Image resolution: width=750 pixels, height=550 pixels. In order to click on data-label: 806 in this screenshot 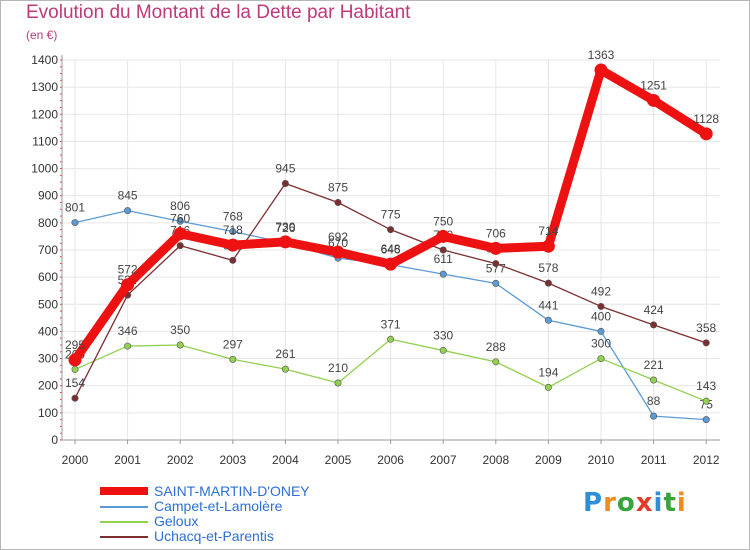, I will do `click(180, 206)`.